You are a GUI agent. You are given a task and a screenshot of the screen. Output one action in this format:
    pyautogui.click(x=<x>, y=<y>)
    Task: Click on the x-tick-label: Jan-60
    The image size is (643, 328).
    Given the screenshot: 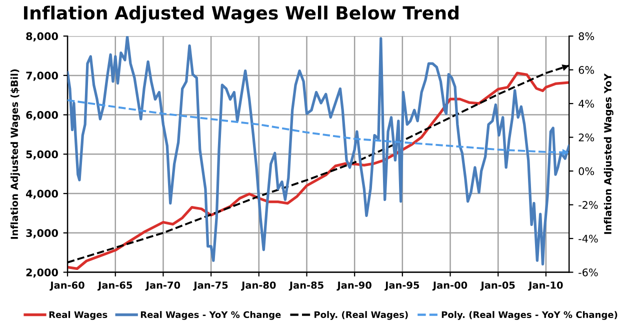 What is the action you would take?
    pyautogui.click(x=67, y=286)
    